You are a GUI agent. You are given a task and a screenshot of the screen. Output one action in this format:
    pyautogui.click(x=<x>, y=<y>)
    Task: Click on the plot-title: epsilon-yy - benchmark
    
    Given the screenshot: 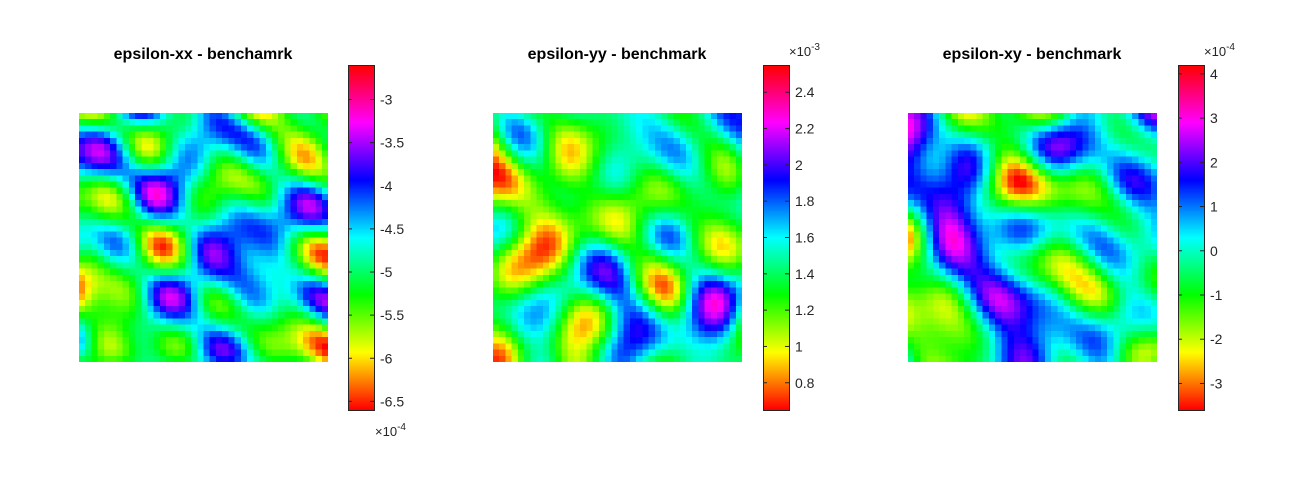 What is the action you would take?
    pyautogui.click(x=617, y=54)
    